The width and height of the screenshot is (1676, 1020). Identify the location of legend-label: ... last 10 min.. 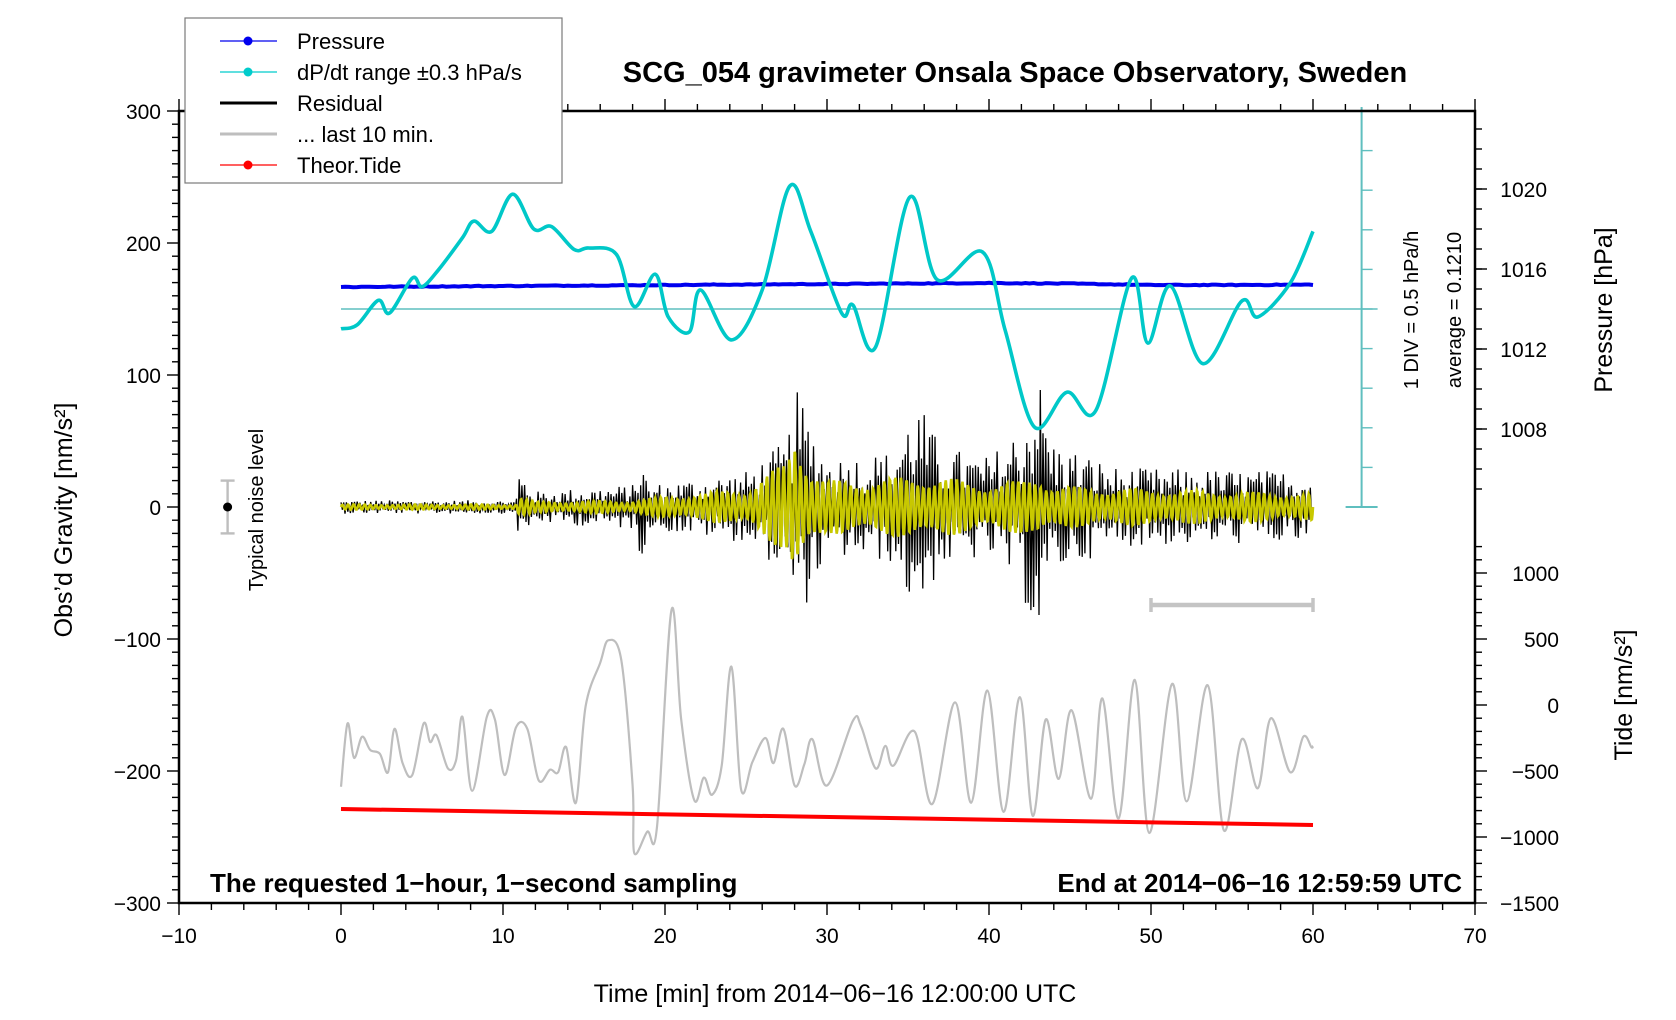
(365, 134).